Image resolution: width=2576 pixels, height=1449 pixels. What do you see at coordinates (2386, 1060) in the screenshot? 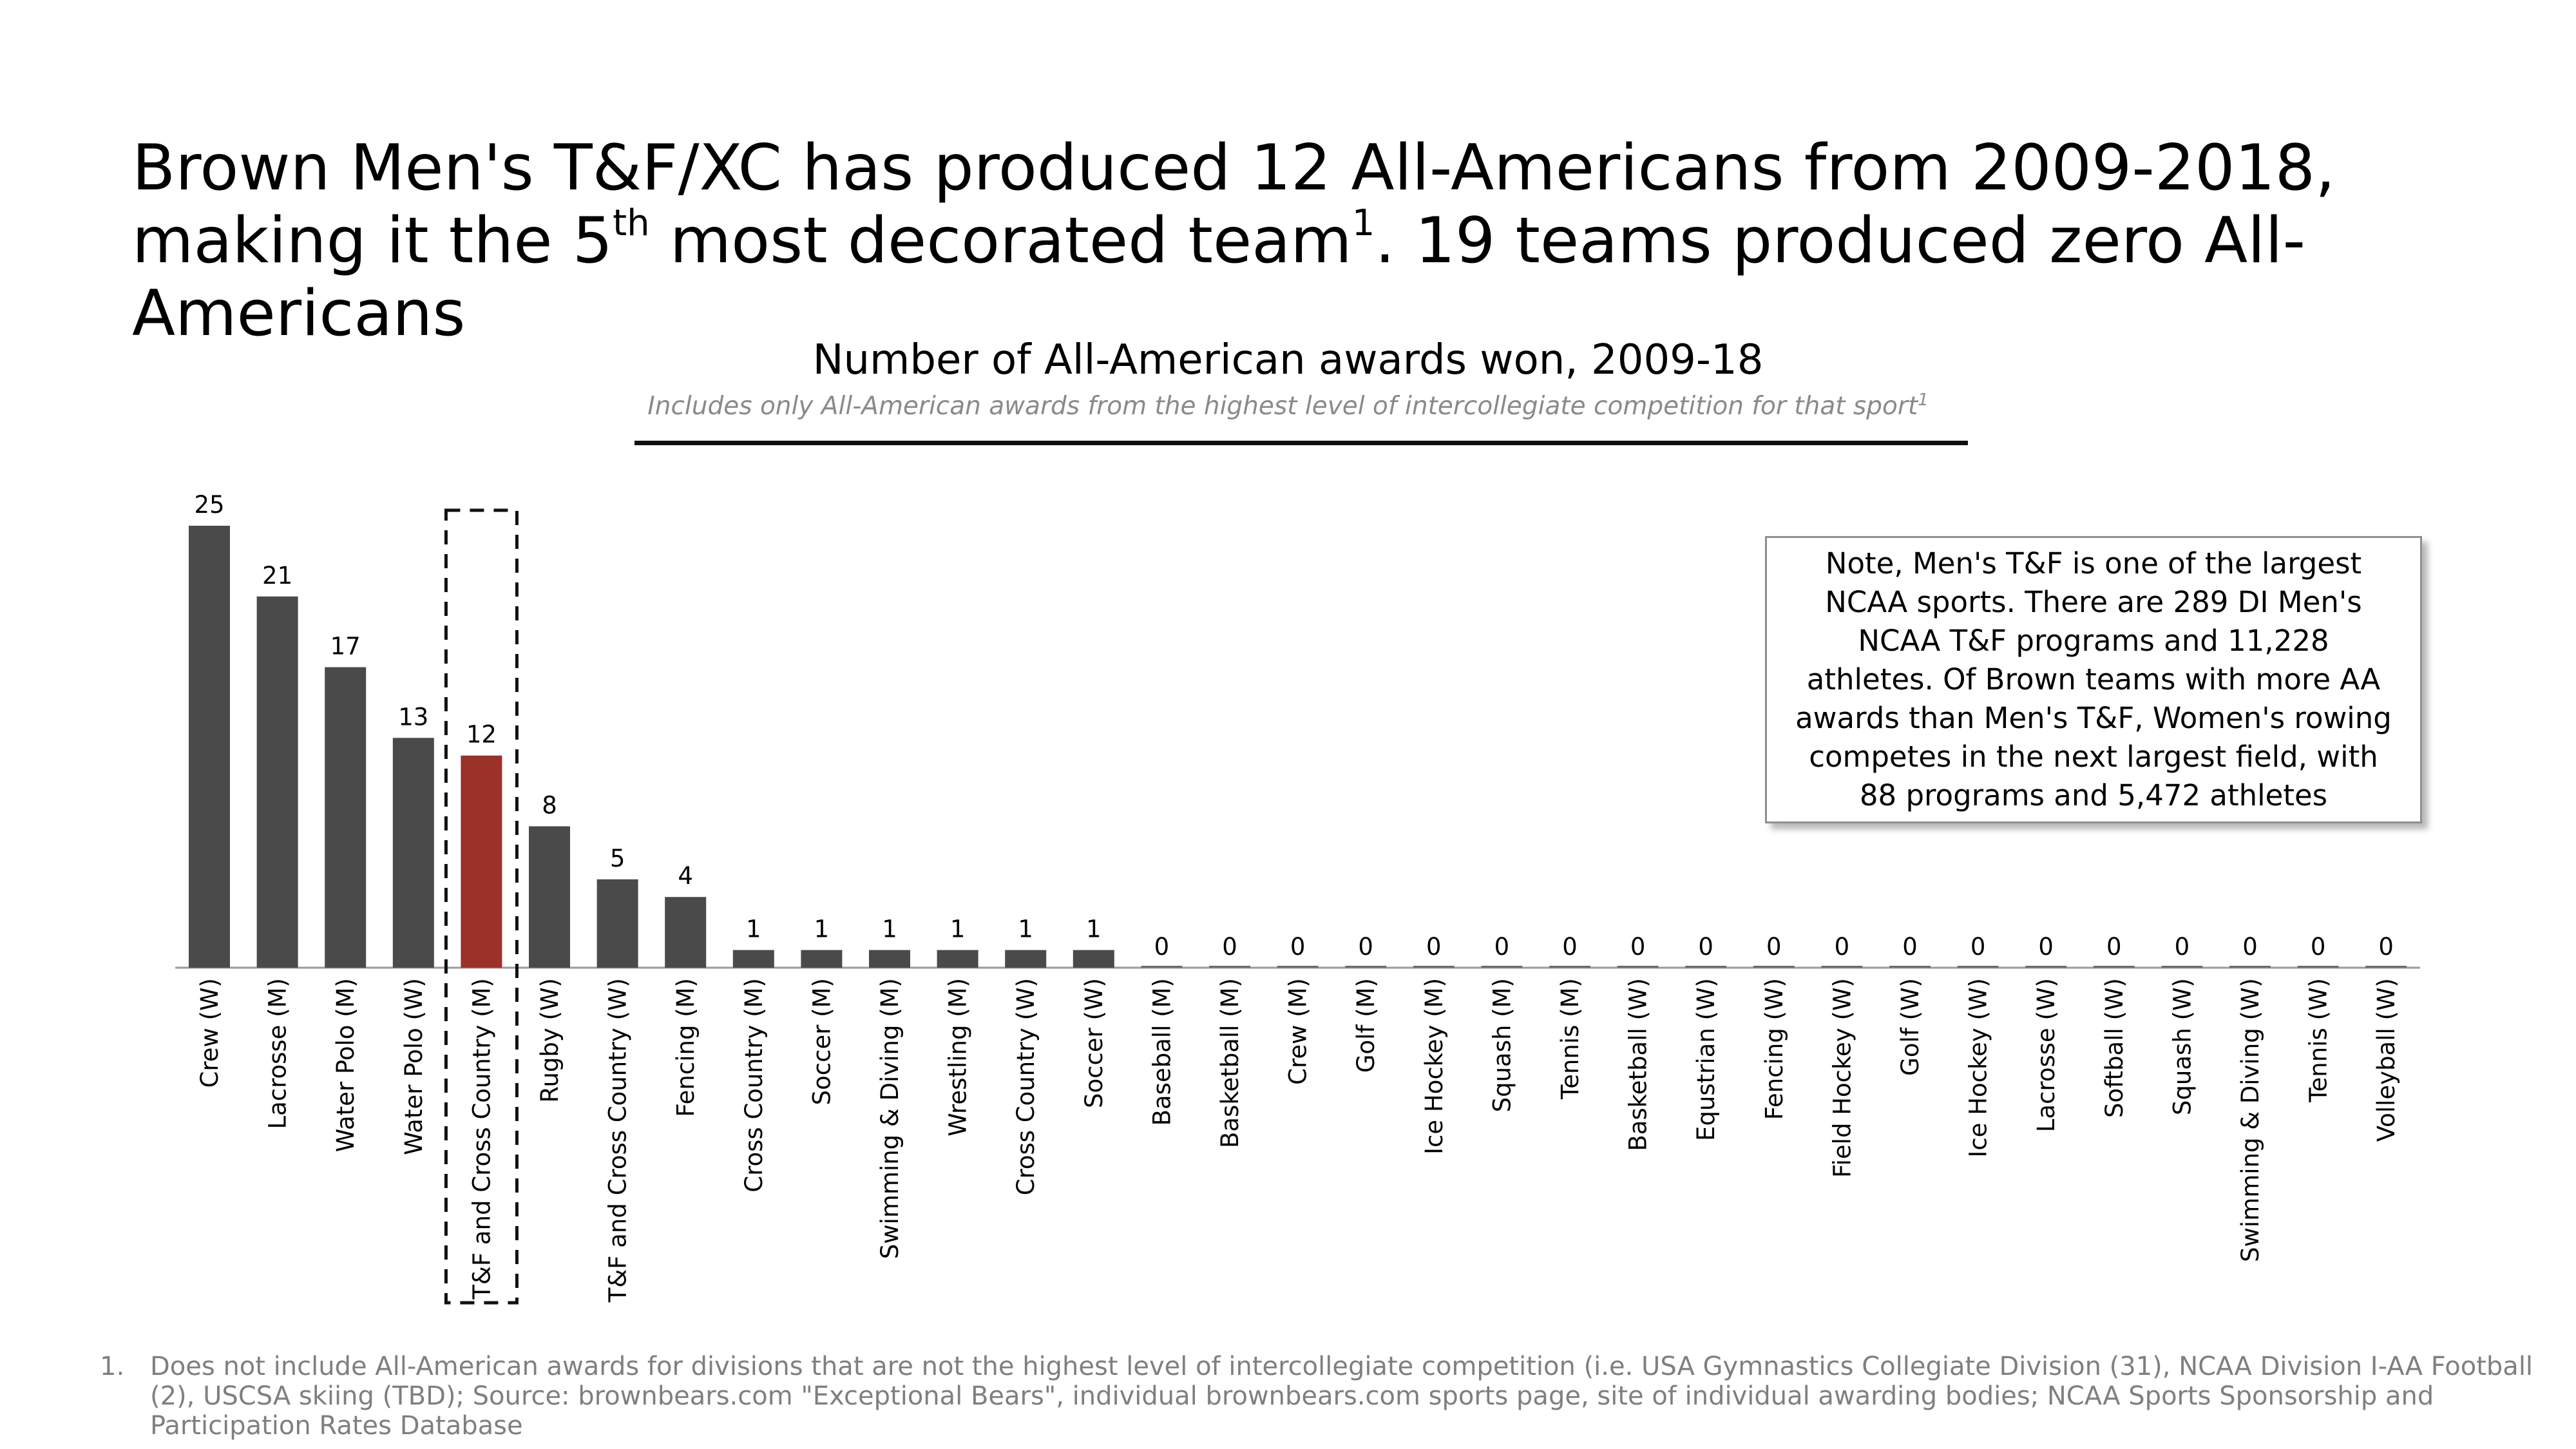
I see `category-label: Volleyball (W)` at bounding box center [2386, 1060].